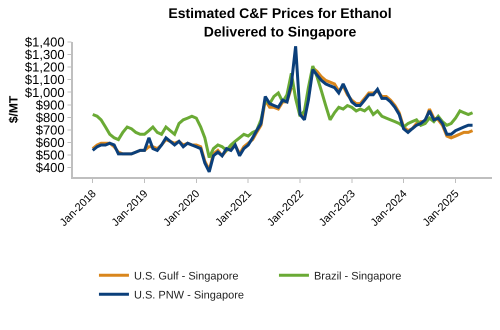  I want to click on legend-label: U.S. PNW - Singapore, so click(189, 295).